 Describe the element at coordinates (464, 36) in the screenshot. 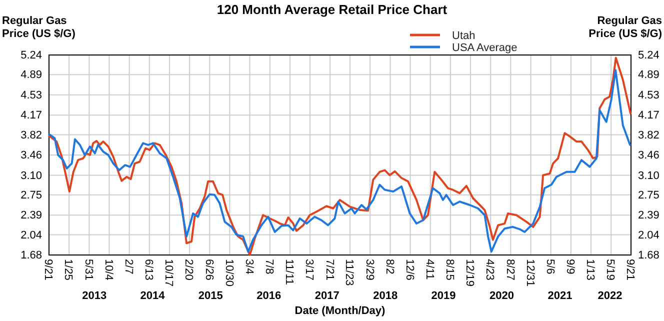

I see `legend-label: Utah` at that location.